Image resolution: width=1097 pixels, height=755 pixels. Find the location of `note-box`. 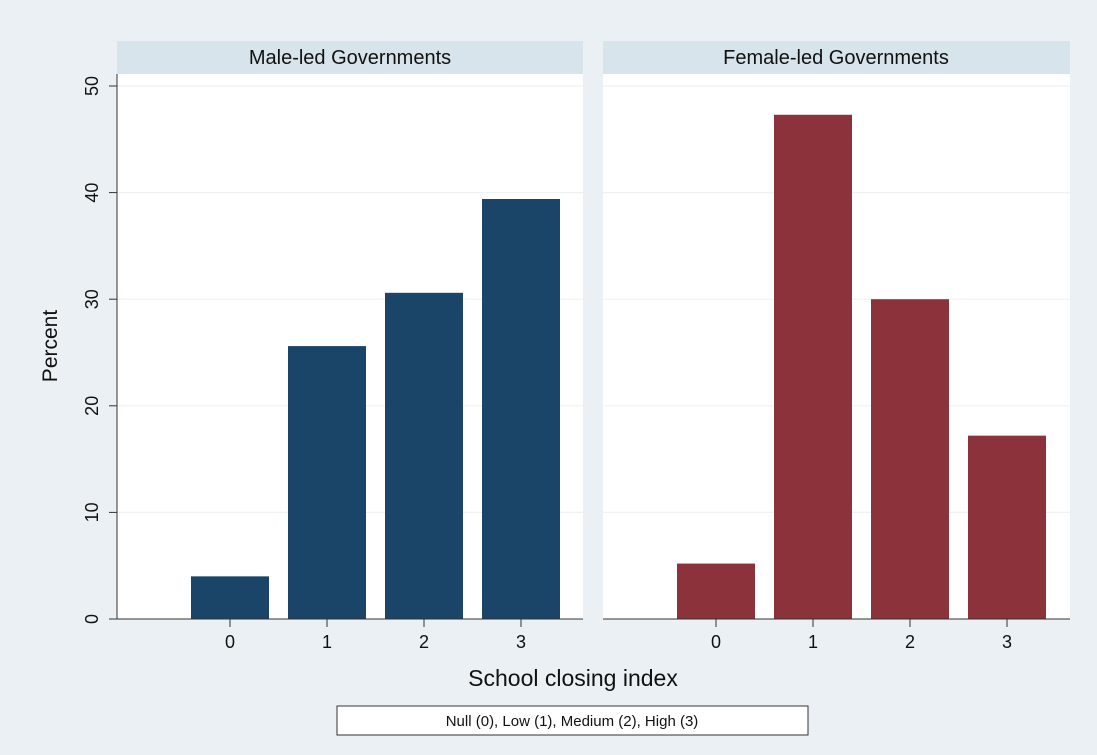

note-box is located at coordinates (572, 720).